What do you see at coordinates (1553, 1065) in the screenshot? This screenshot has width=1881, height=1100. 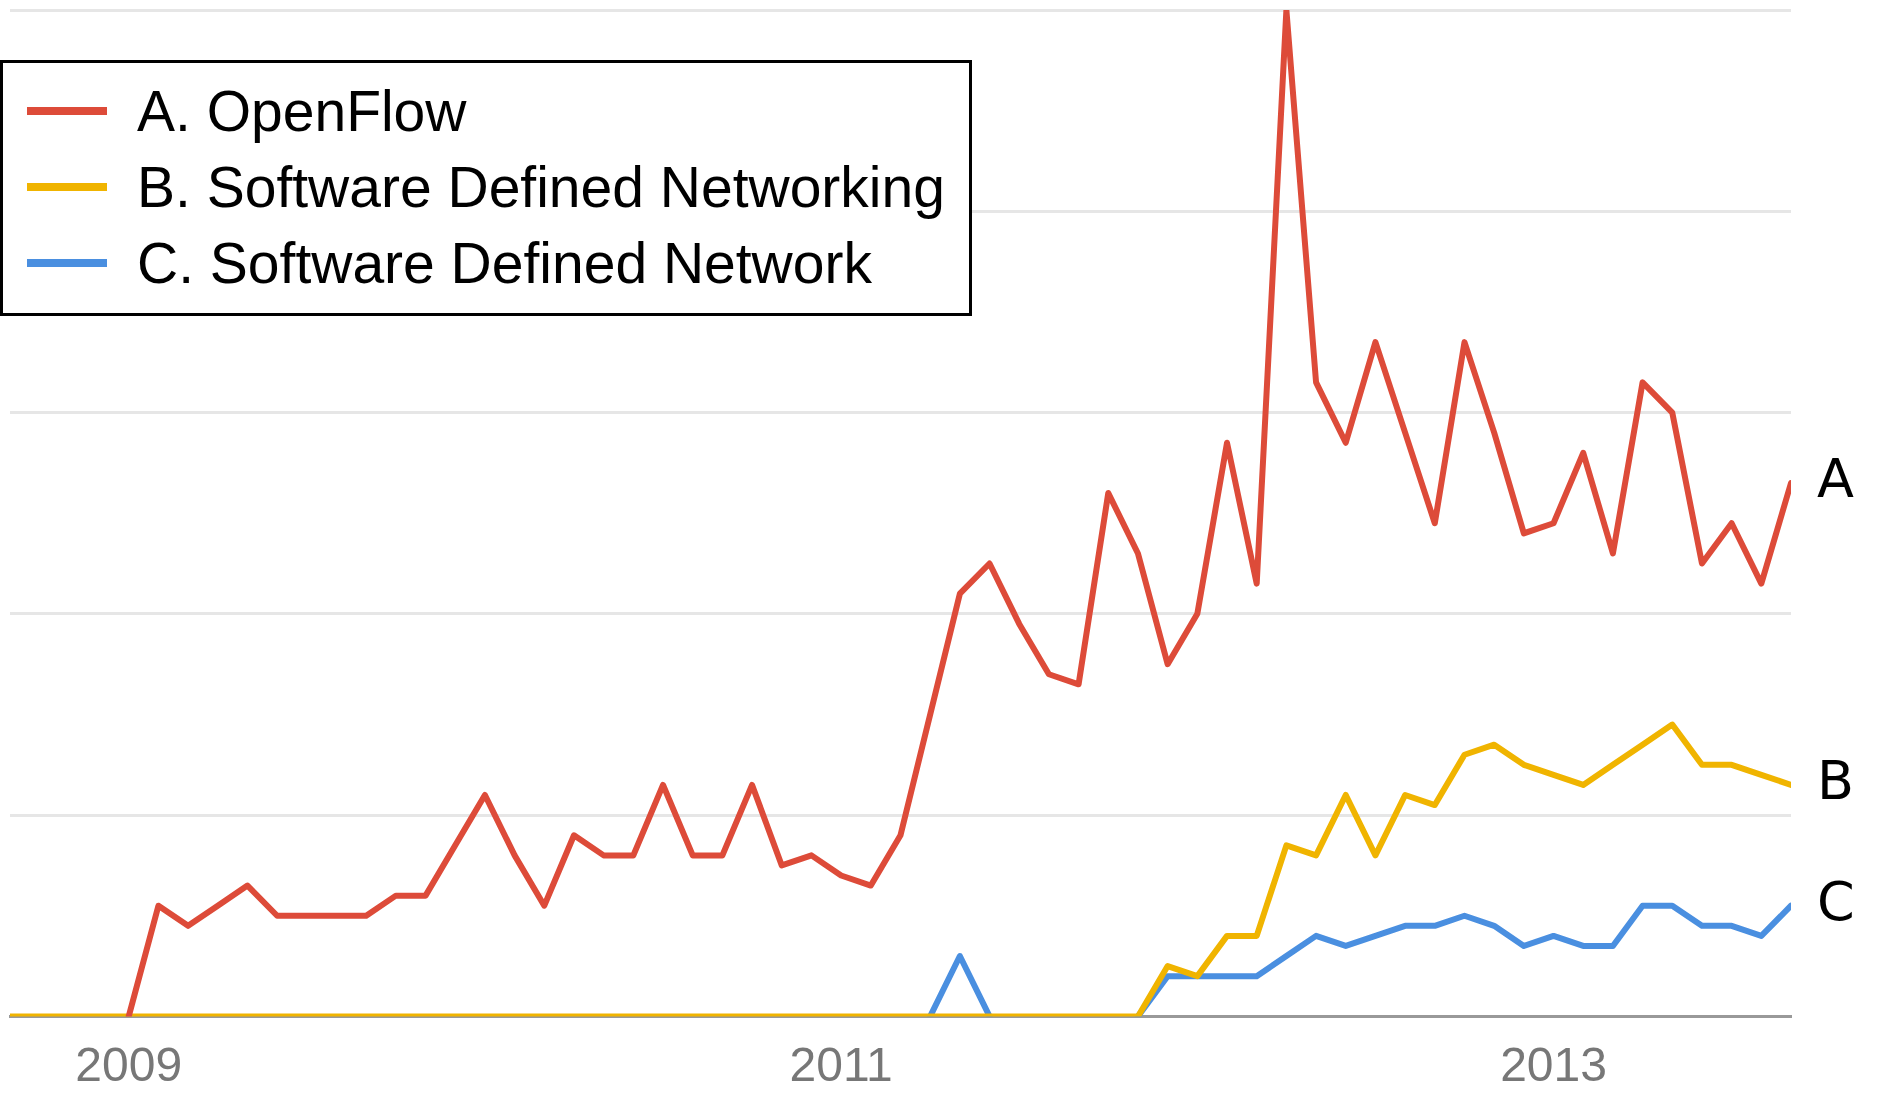 I see `x-tick-label: 2013` at bounding box center [1553, 1065].